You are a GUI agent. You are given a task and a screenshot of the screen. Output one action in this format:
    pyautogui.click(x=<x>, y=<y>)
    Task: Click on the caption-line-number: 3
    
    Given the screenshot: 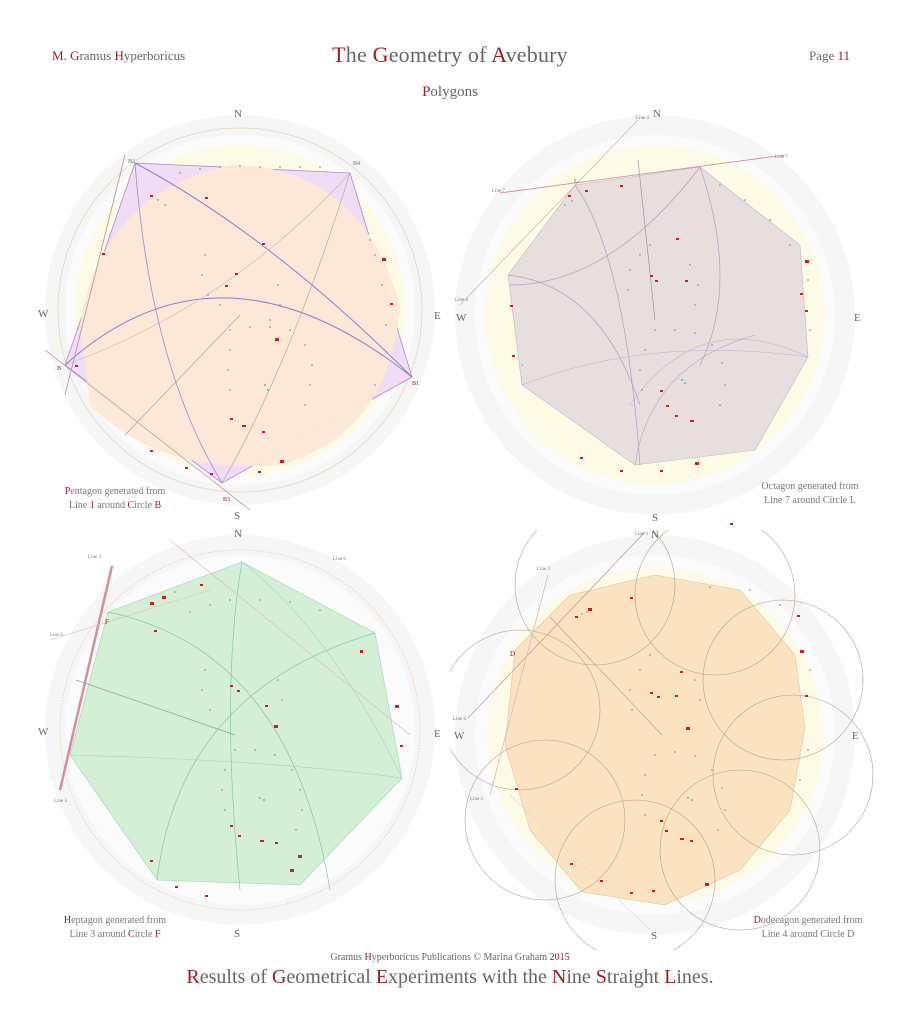 What is the action you would take?
    pyautogui.click(x=93, y=934)
    